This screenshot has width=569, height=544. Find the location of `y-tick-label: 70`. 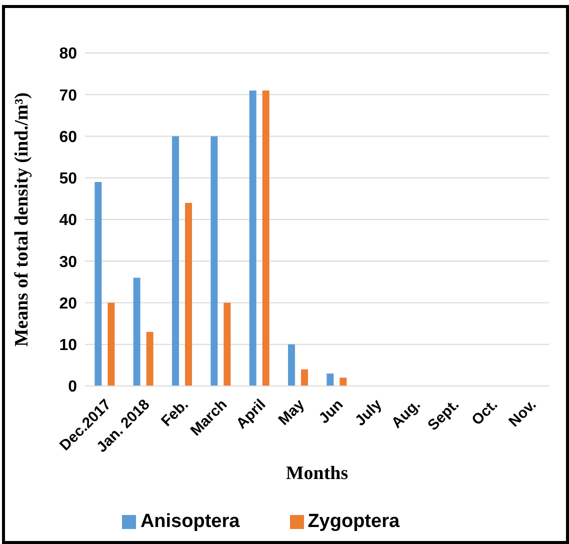

y-tick-label: 70 is located at coordinates (68, 95).